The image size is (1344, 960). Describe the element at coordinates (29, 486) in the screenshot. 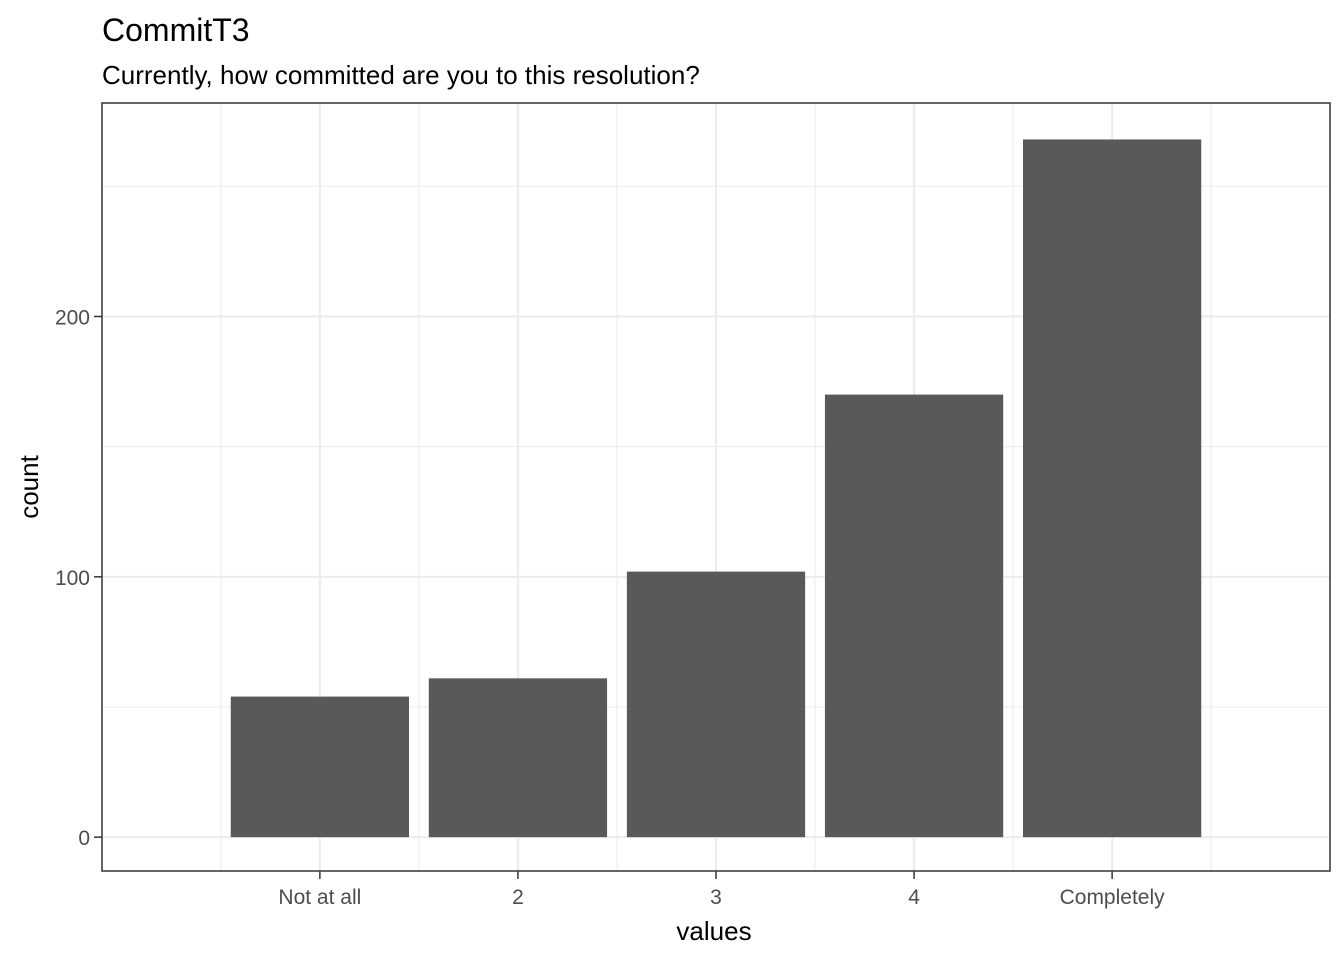

I see `y-axis-title: count` at that location.